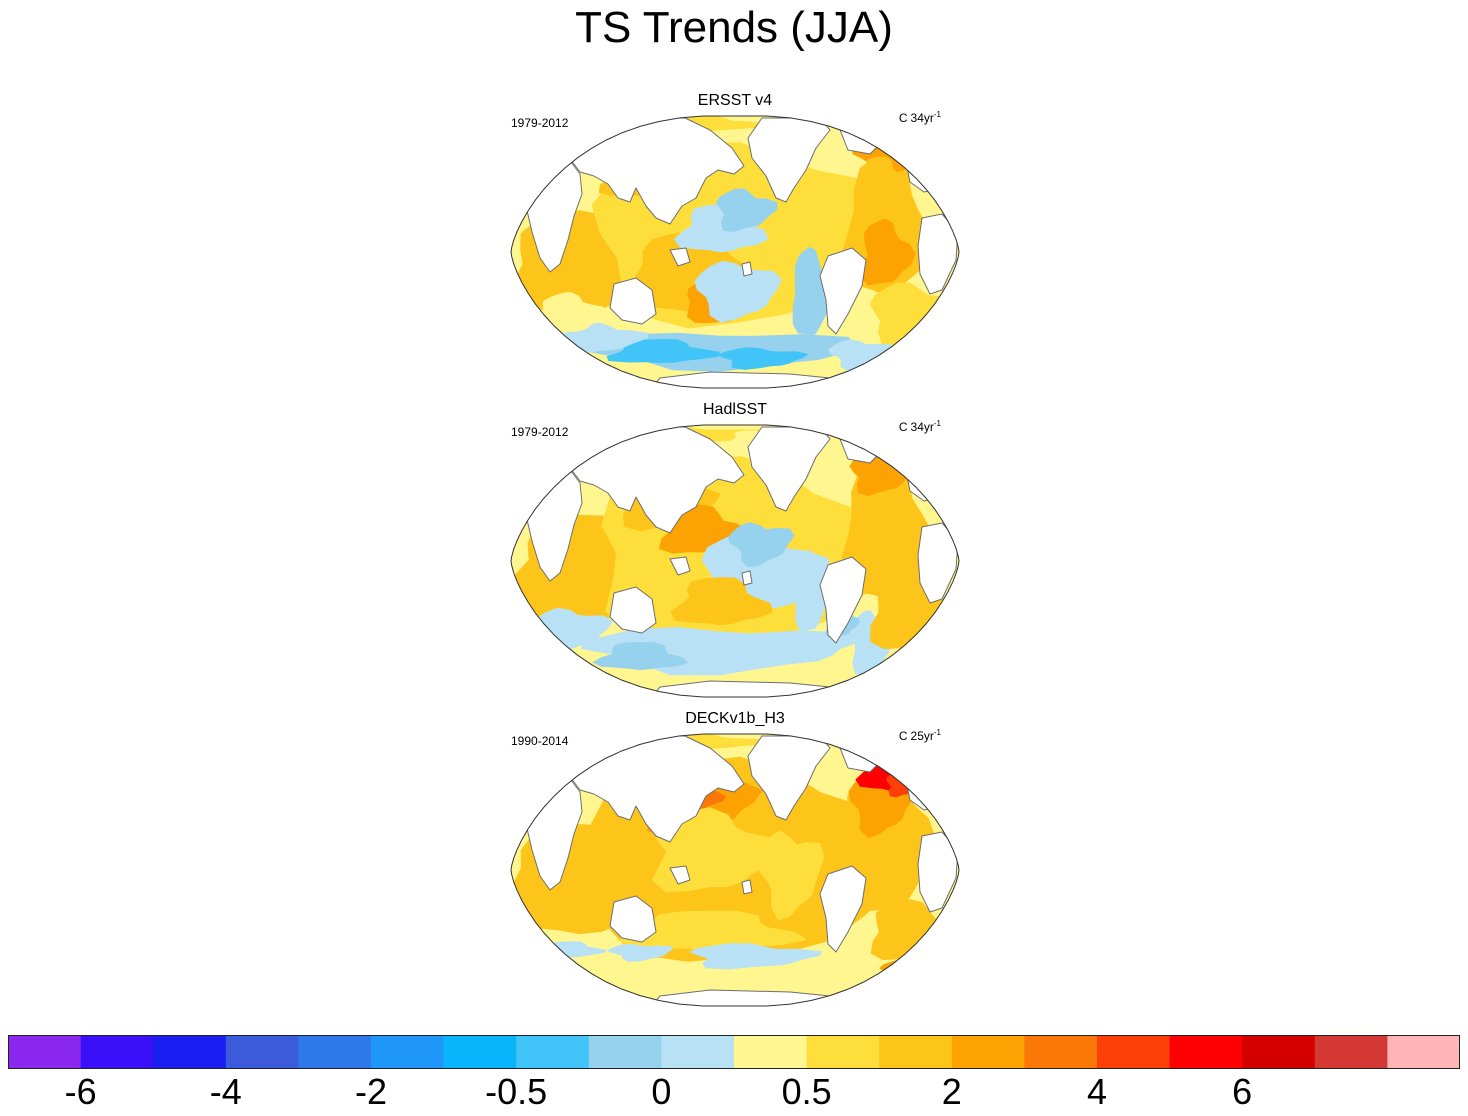  What do you see at coordinates (735, 718) in the screenshot?
I see `panel-title: DECKv1b_H3` at bounding box center [735, 718].